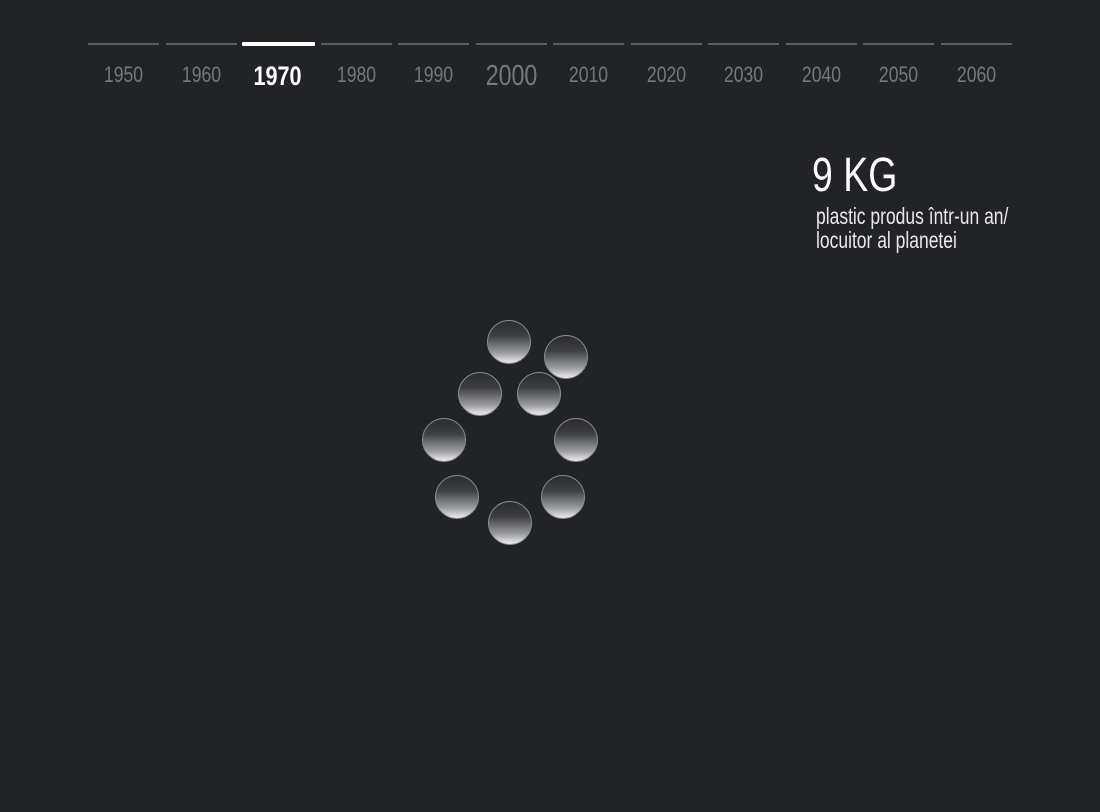  I want to click on year-tab-2000: 2000, so click(511, 70).